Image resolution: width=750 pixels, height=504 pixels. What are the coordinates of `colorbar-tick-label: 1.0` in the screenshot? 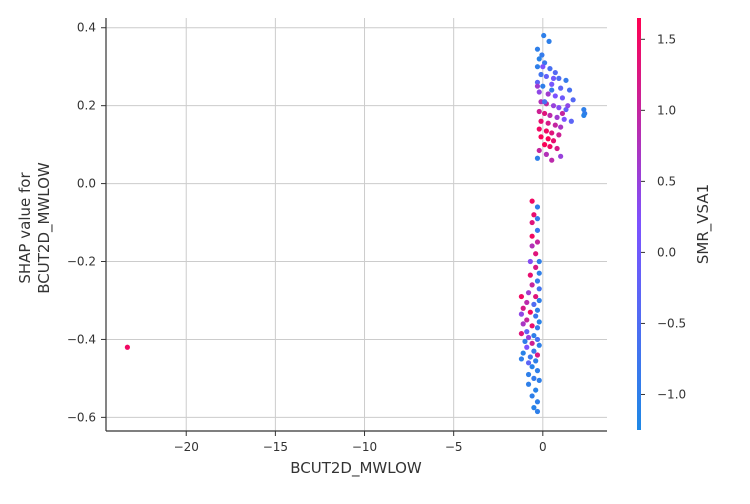 It's located at (666, 110).